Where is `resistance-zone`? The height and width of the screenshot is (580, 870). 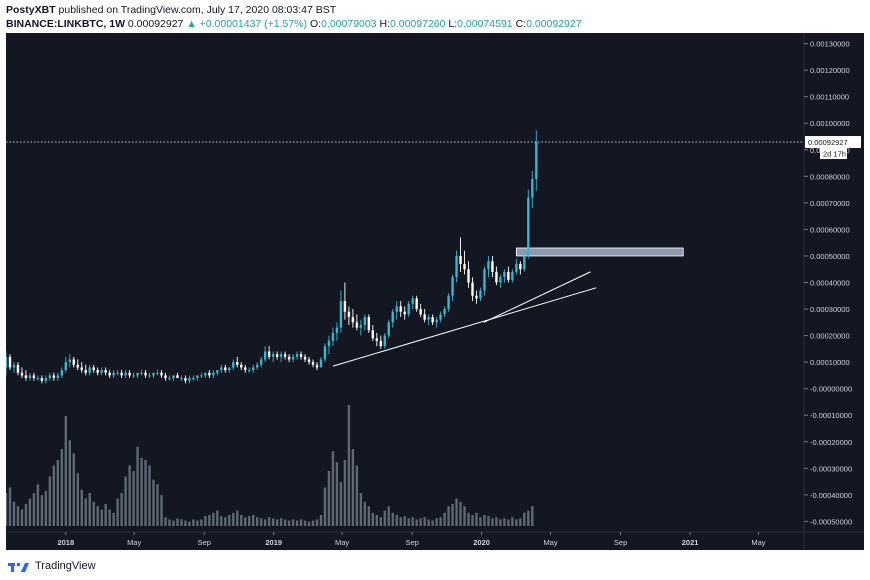
resistance-zone is located at coordinates (599, 252).